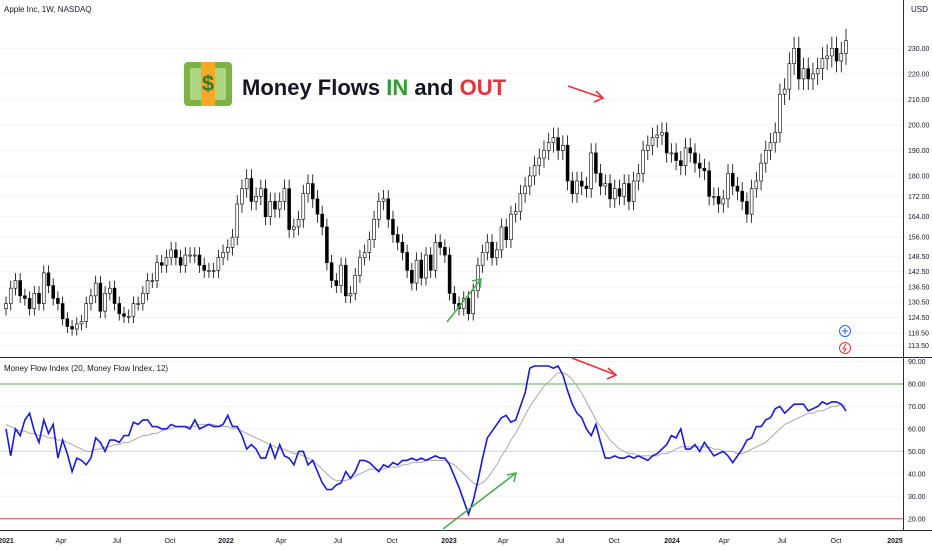 The height and width of the screenshot is (550, 932). What do you see at coordinates (919, 176) in the screenshot?
I see `price-tick-label: 180.00` at bounding box center [919, 176].